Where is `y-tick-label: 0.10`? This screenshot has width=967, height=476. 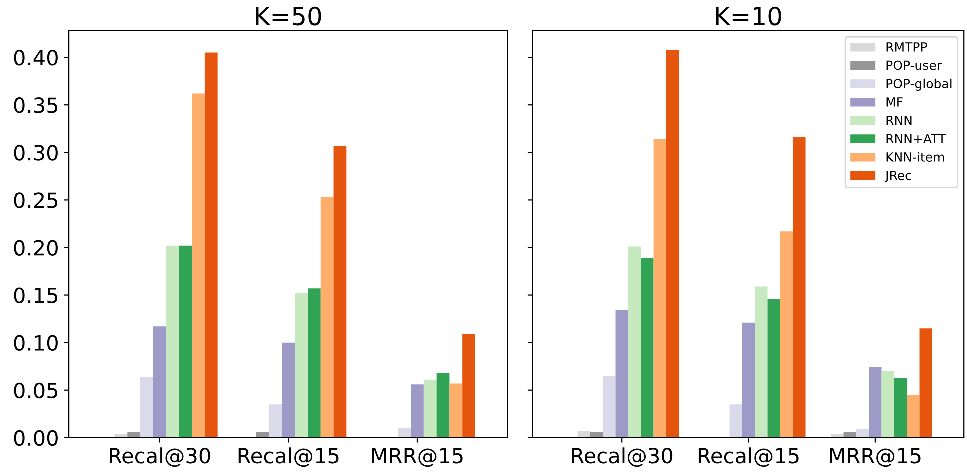
y-tick-label: 0.10 is located at coordinates (36, 343).